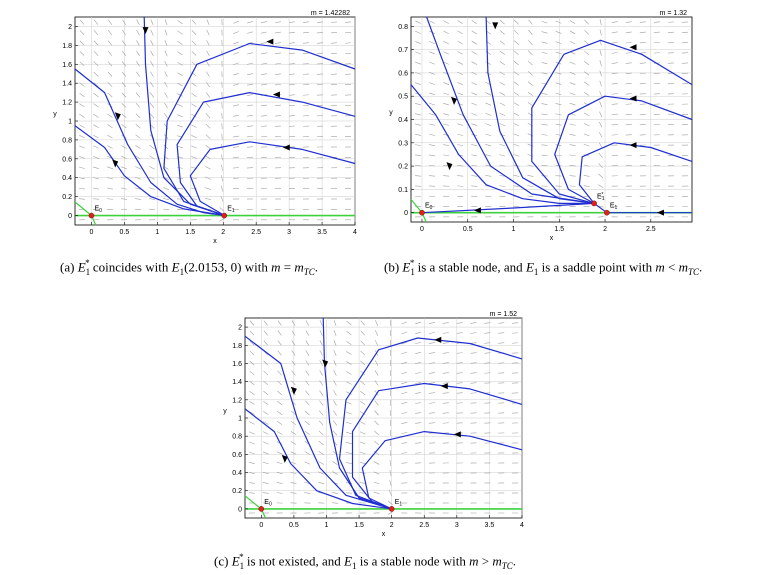  Describe the element at coordinates (69, 267) in the screenshot. I see `caption-a-prefix: (a)` at that location.